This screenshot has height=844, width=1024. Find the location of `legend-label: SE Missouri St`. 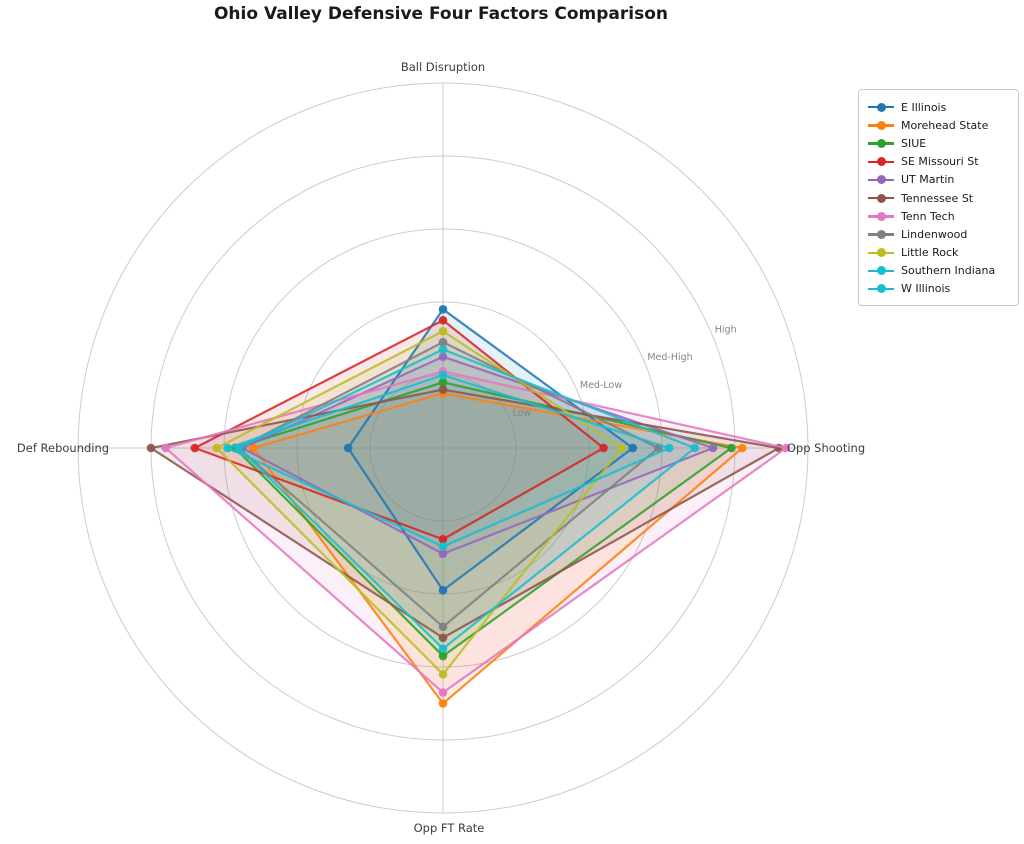

legend-label: SE Missouri St is located at coordinates (940, 162).